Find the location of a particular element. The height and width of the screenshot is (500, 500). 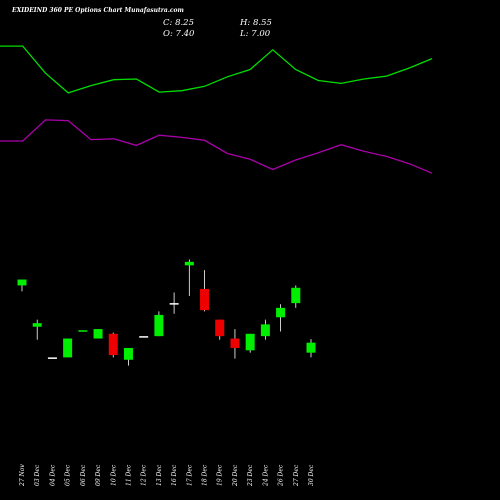

x-tick-label: 27 Dec is located at coordinates (296, 475).